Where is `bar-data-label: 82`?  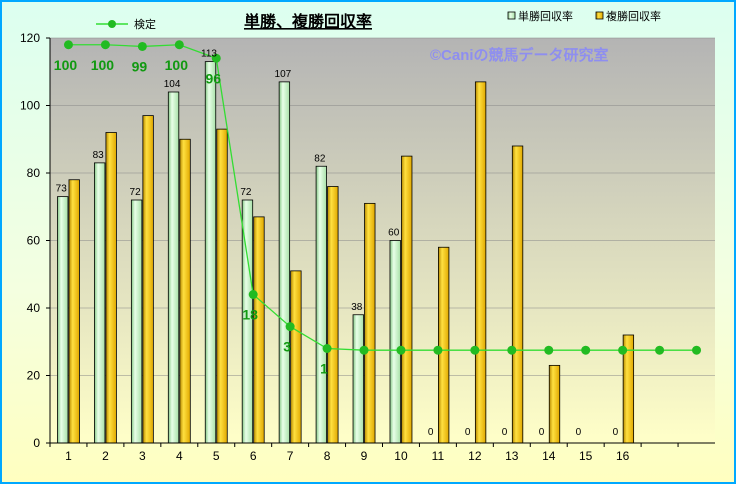 bar-data-label: 82 is located at coordinates (320, 158).